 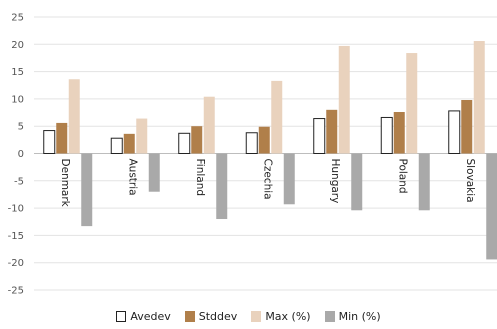 What do you see at coordinates (479, 97) in the screenshot?
I see `bar-max-slovakia` at bounding box center [479, 97].